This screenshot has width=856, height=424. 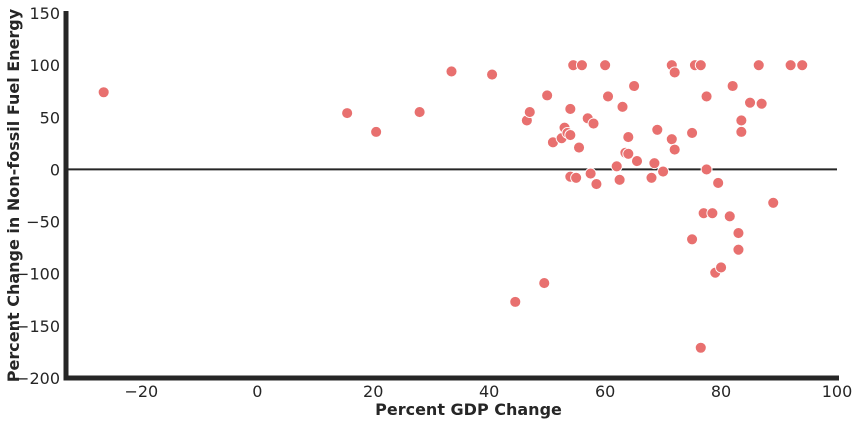 What do you see at coordinates (837, 391) in the screenshot?
I see `x-tick-label: 100` at bounding box center [837, 391].